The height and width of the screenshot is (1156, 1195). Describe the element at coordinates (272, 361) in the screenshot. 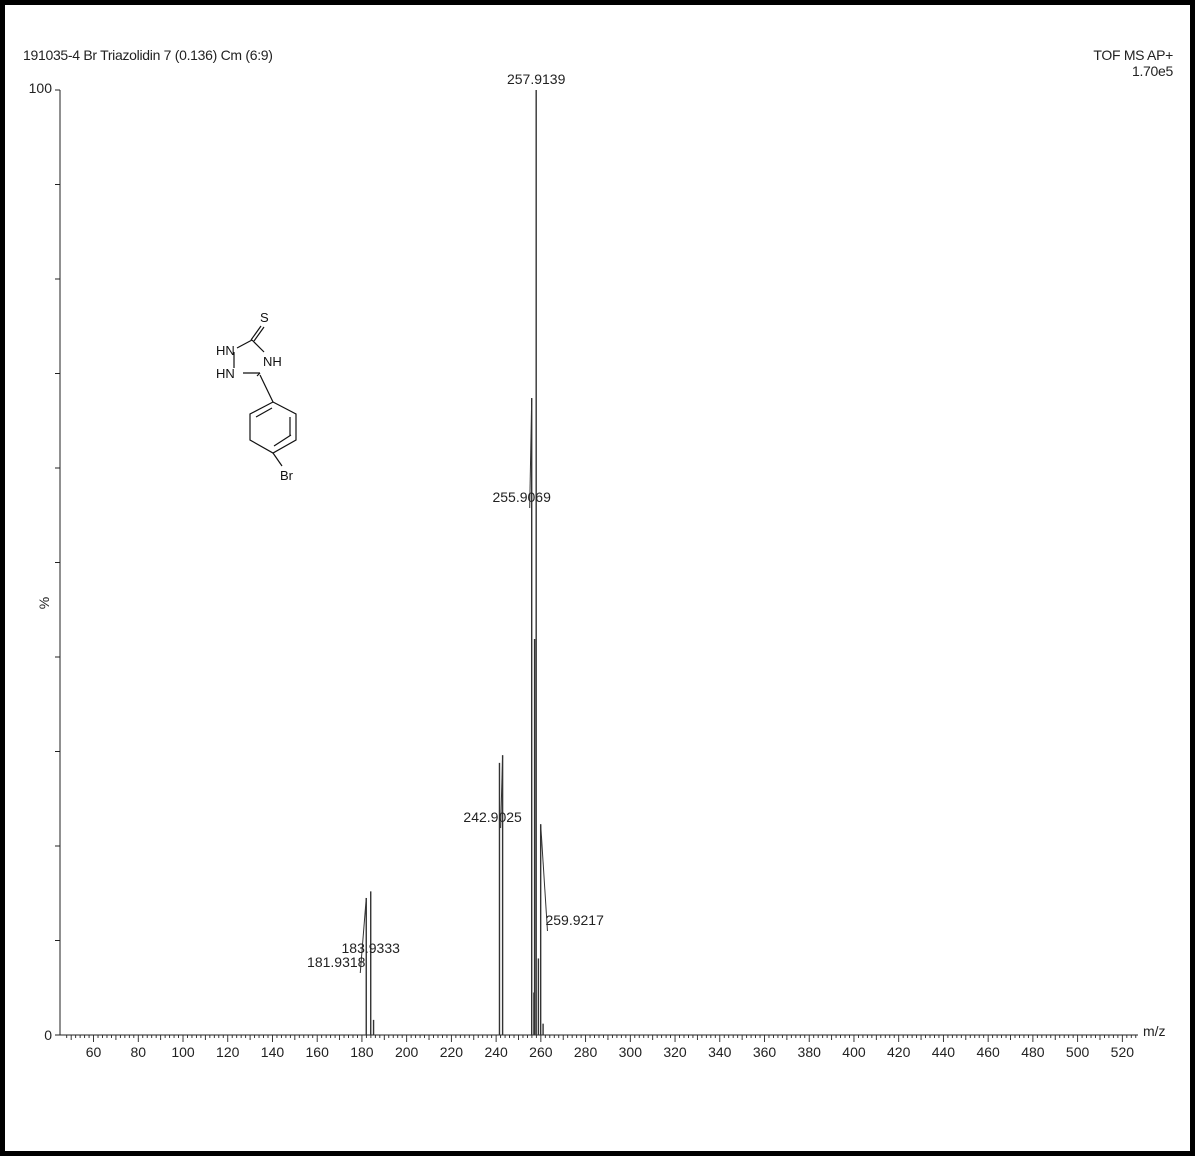

I see `nh-atom-label-right: NH` at that location.